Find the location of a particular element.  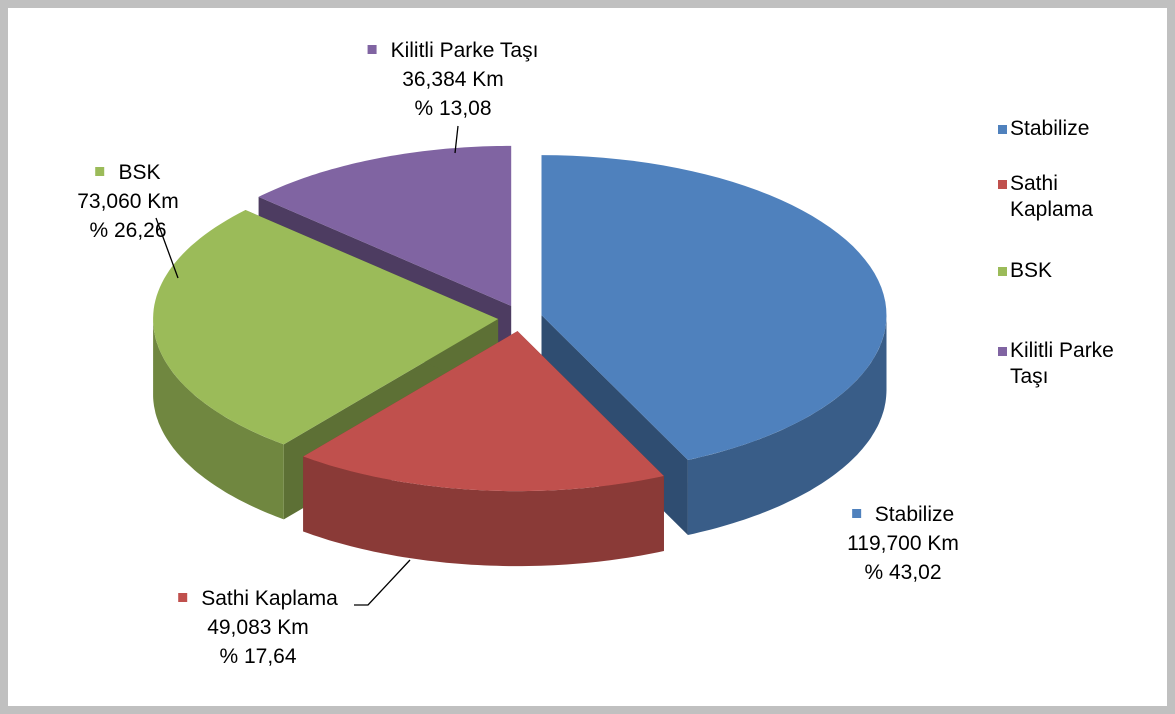

data-label-value: 119,700 Km is located at coordinates (903, 543).